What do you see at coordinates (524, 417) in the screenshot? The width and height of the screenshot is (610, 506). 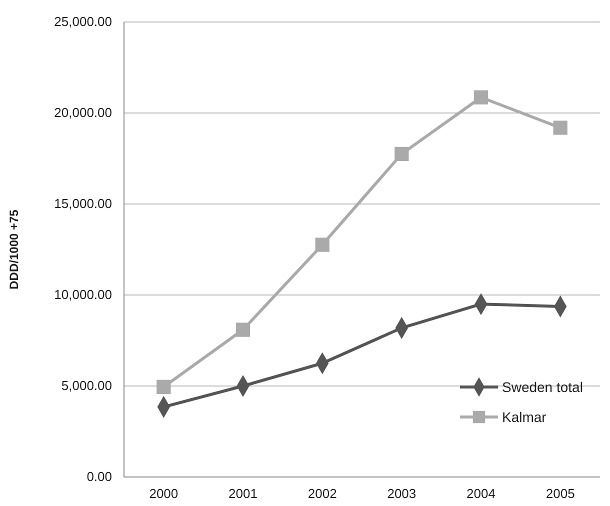 I see `legend-label: Kalmar` at bounding box center [524, 417].